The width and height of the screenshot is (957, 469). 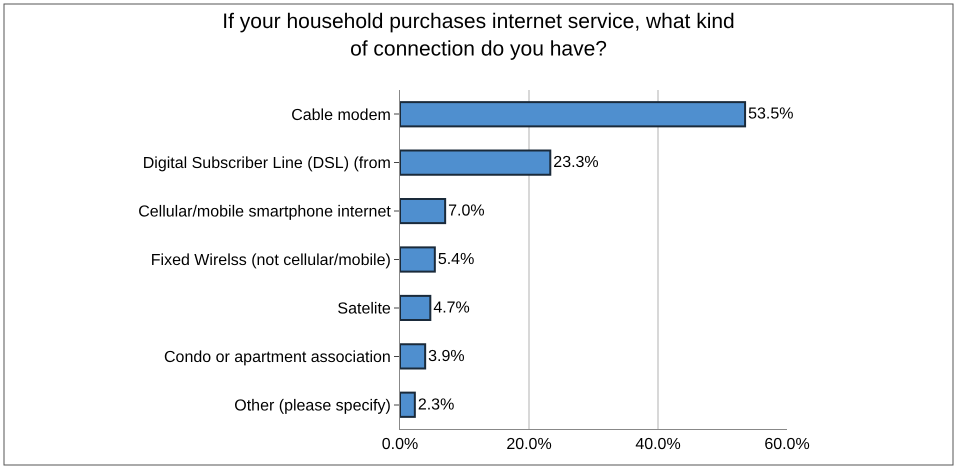 I want to click on y-tick-label: Digital Subscriber Line (DSL) (from, so click(x=266, y=163).